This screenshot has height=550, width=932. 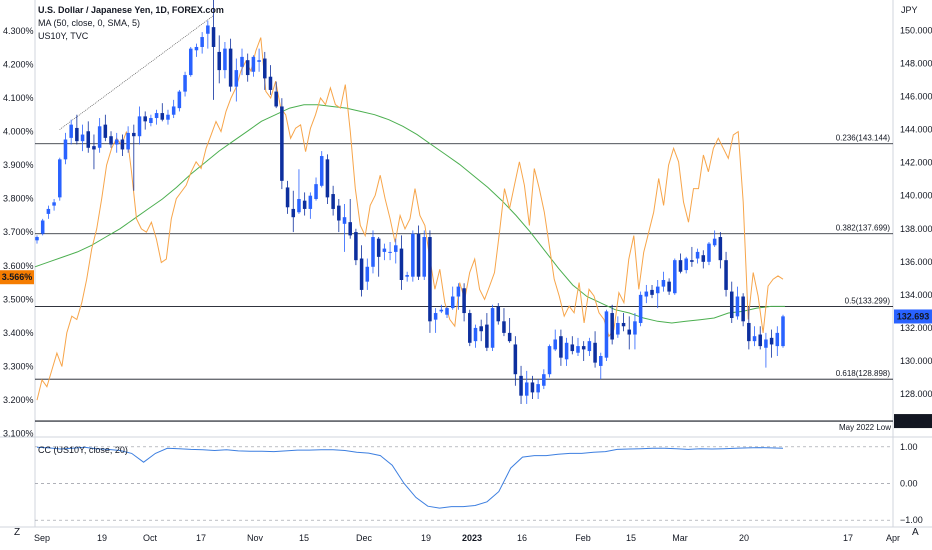 What do you see at coordinates (631, 538) in the screenshot?
I see `time-axis-tick: 15` at bounding box center [631, 538].